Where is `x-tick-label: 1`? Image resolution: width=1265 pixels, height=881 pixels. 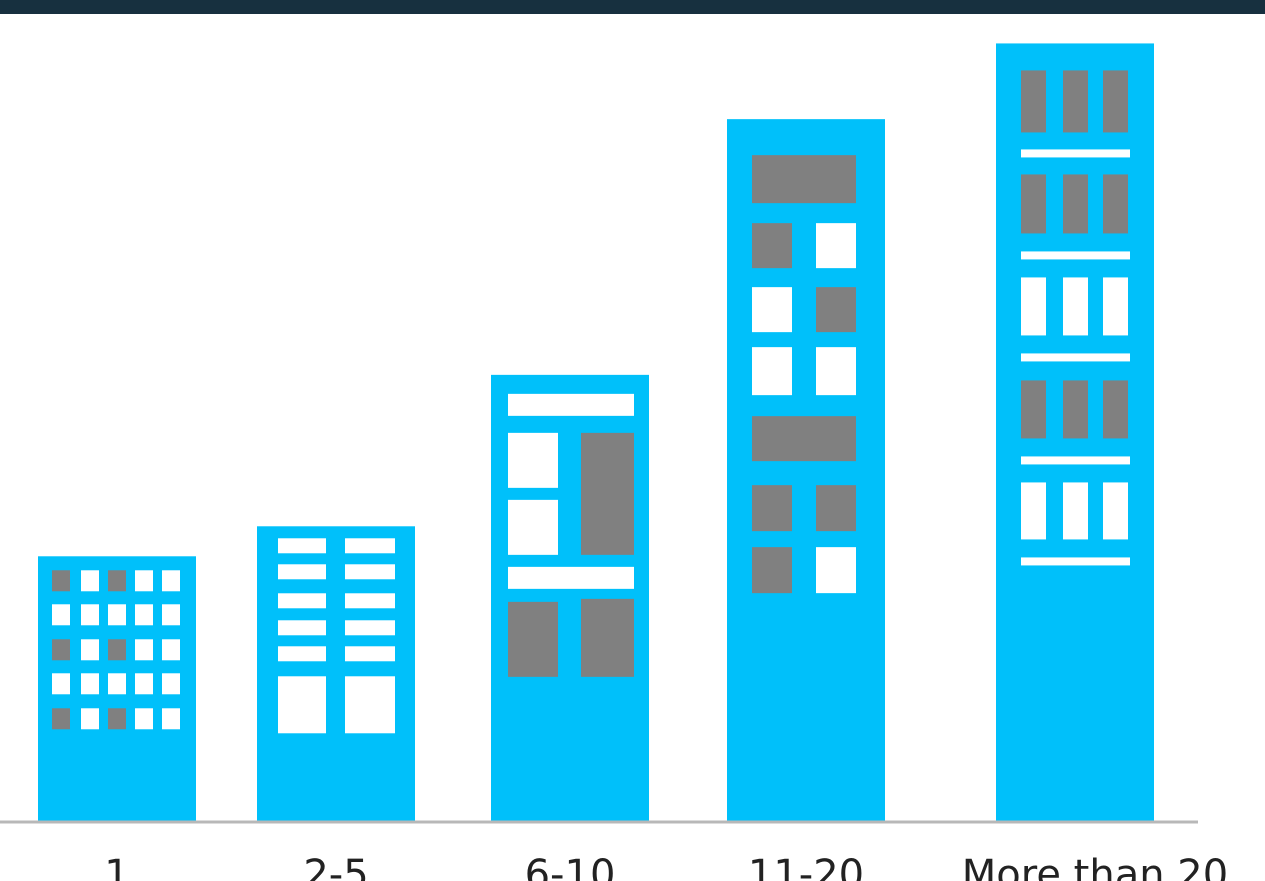 x-tick-label: 1 is located at coordinates (116, 866).